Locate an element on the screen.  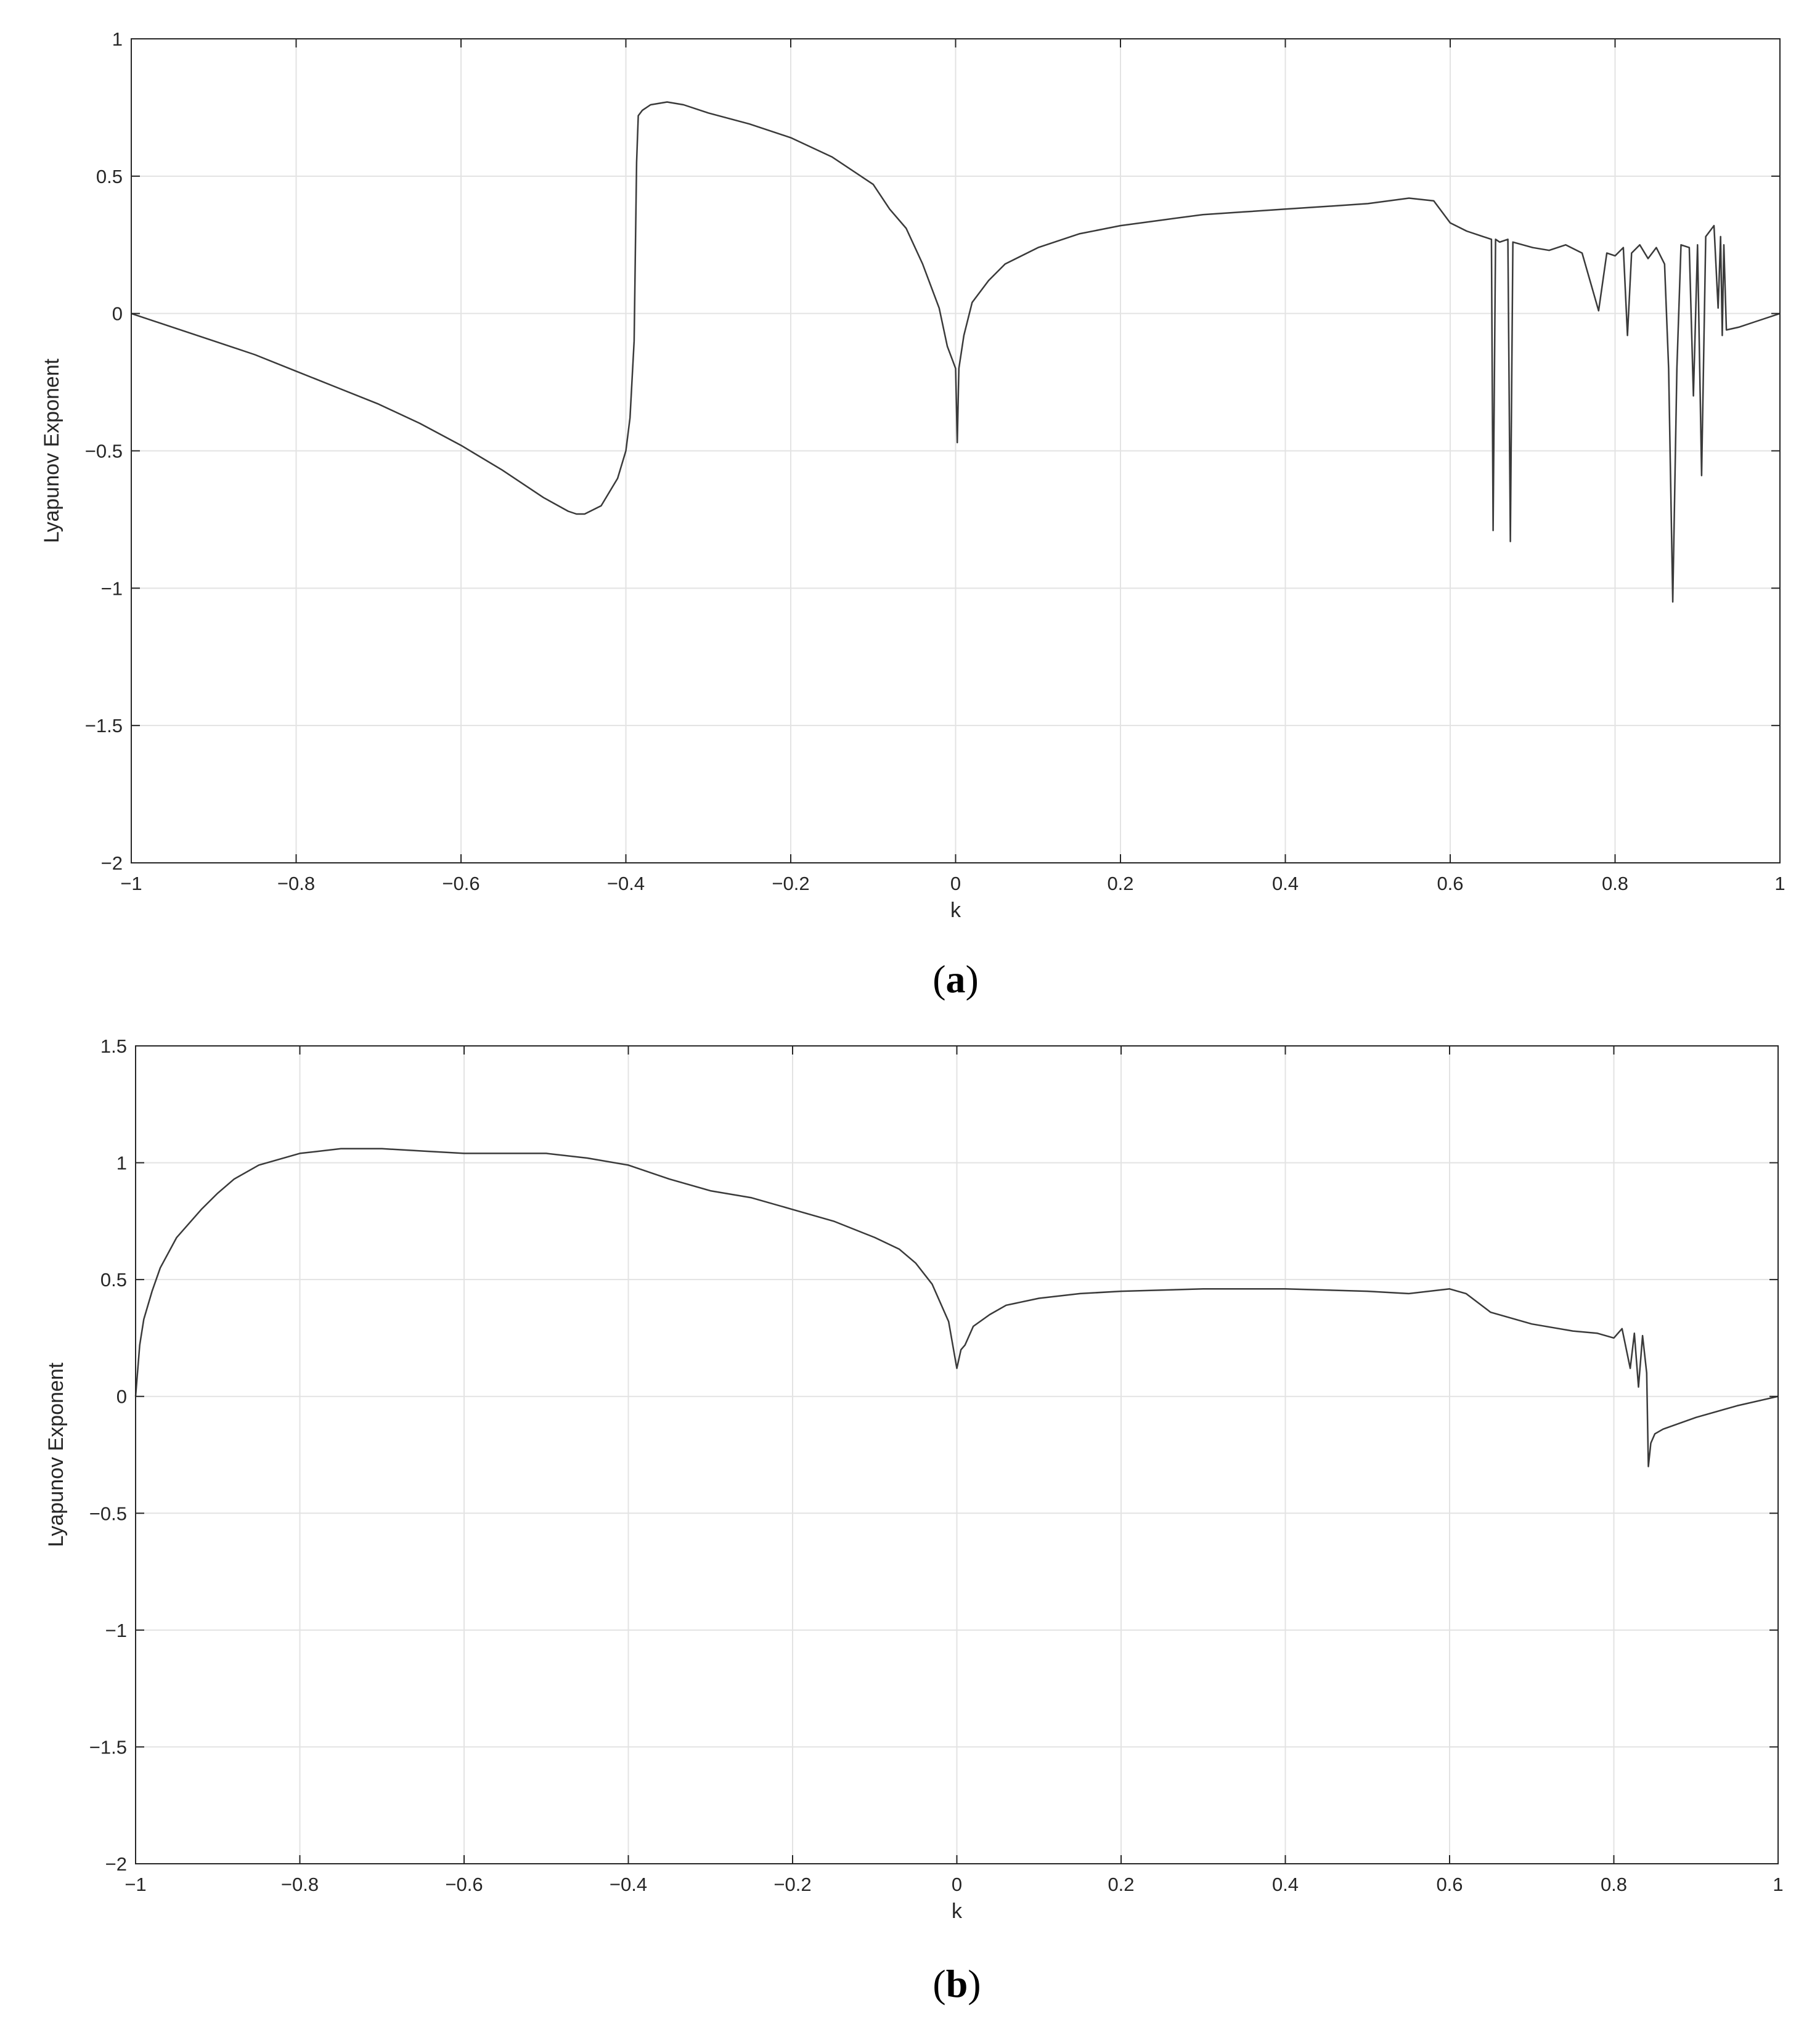
panel-caption: (b) is located at coordinates (956, 1984).